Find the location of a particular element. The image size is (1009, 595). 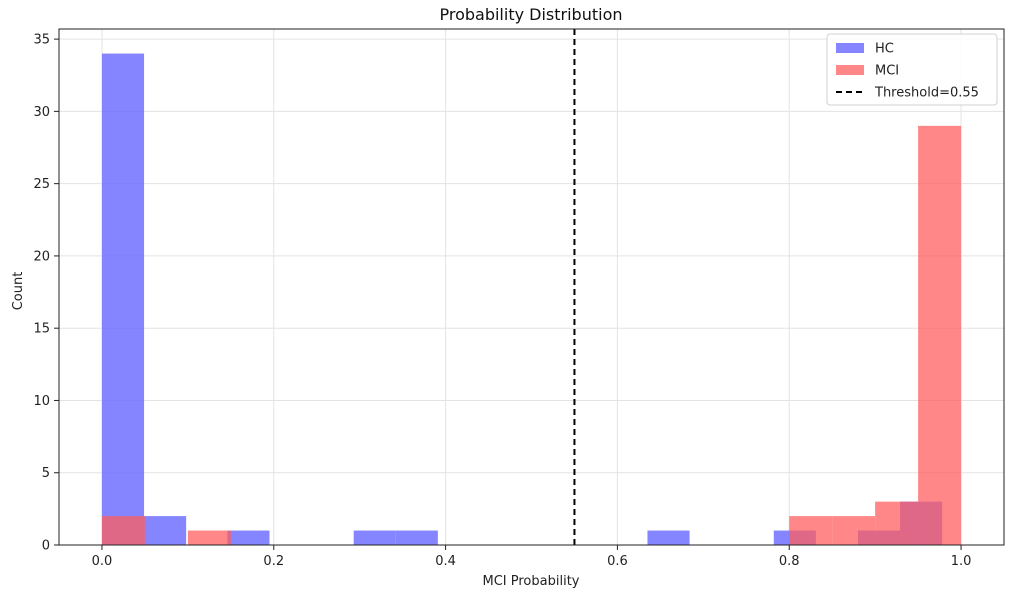

y-tick-label: 10 is located at coordinates (41, 401).